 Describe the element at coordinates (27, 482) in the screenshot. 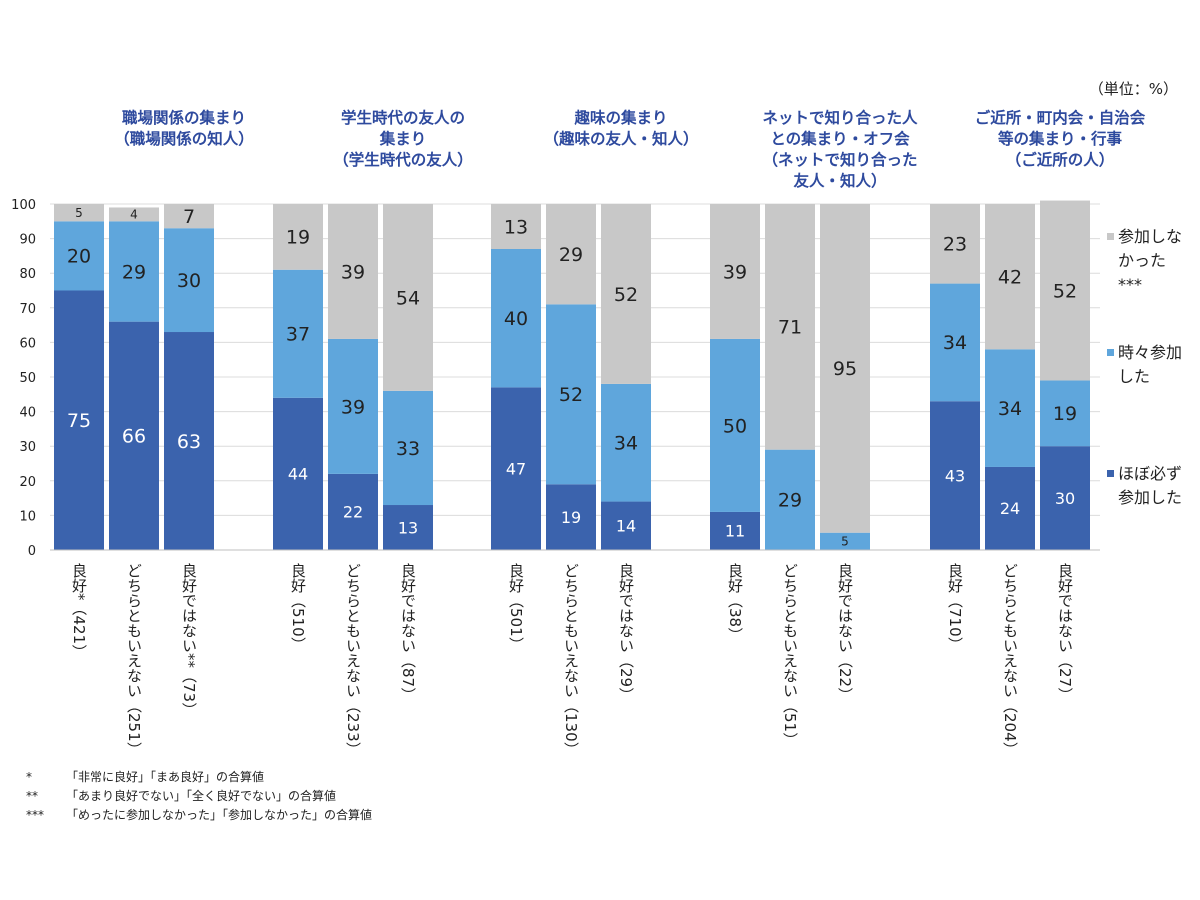

I see `y-tick-label: 20` at that location.